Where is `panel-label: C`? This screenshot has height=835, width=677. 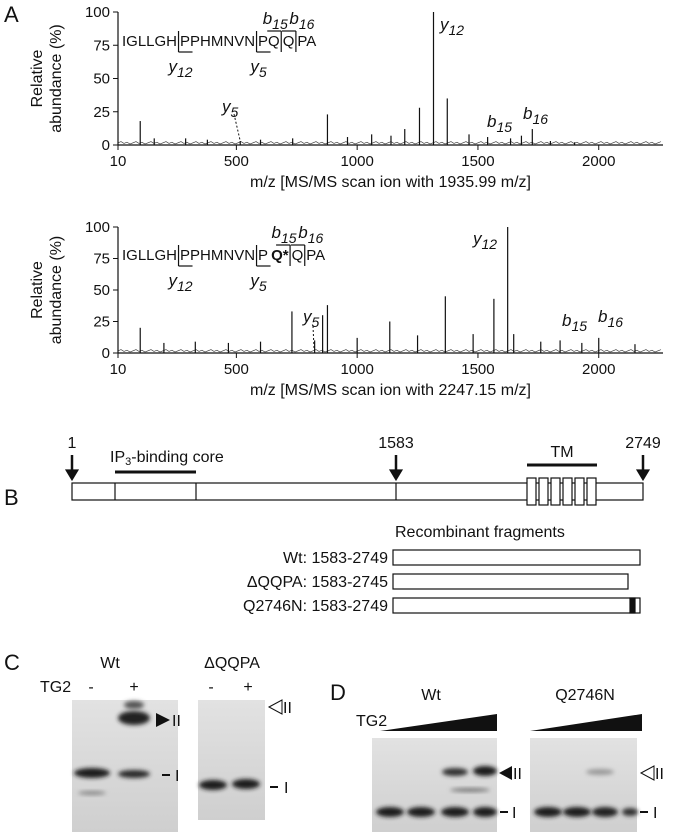
panel-label: C is located at coordinates (12, 662).